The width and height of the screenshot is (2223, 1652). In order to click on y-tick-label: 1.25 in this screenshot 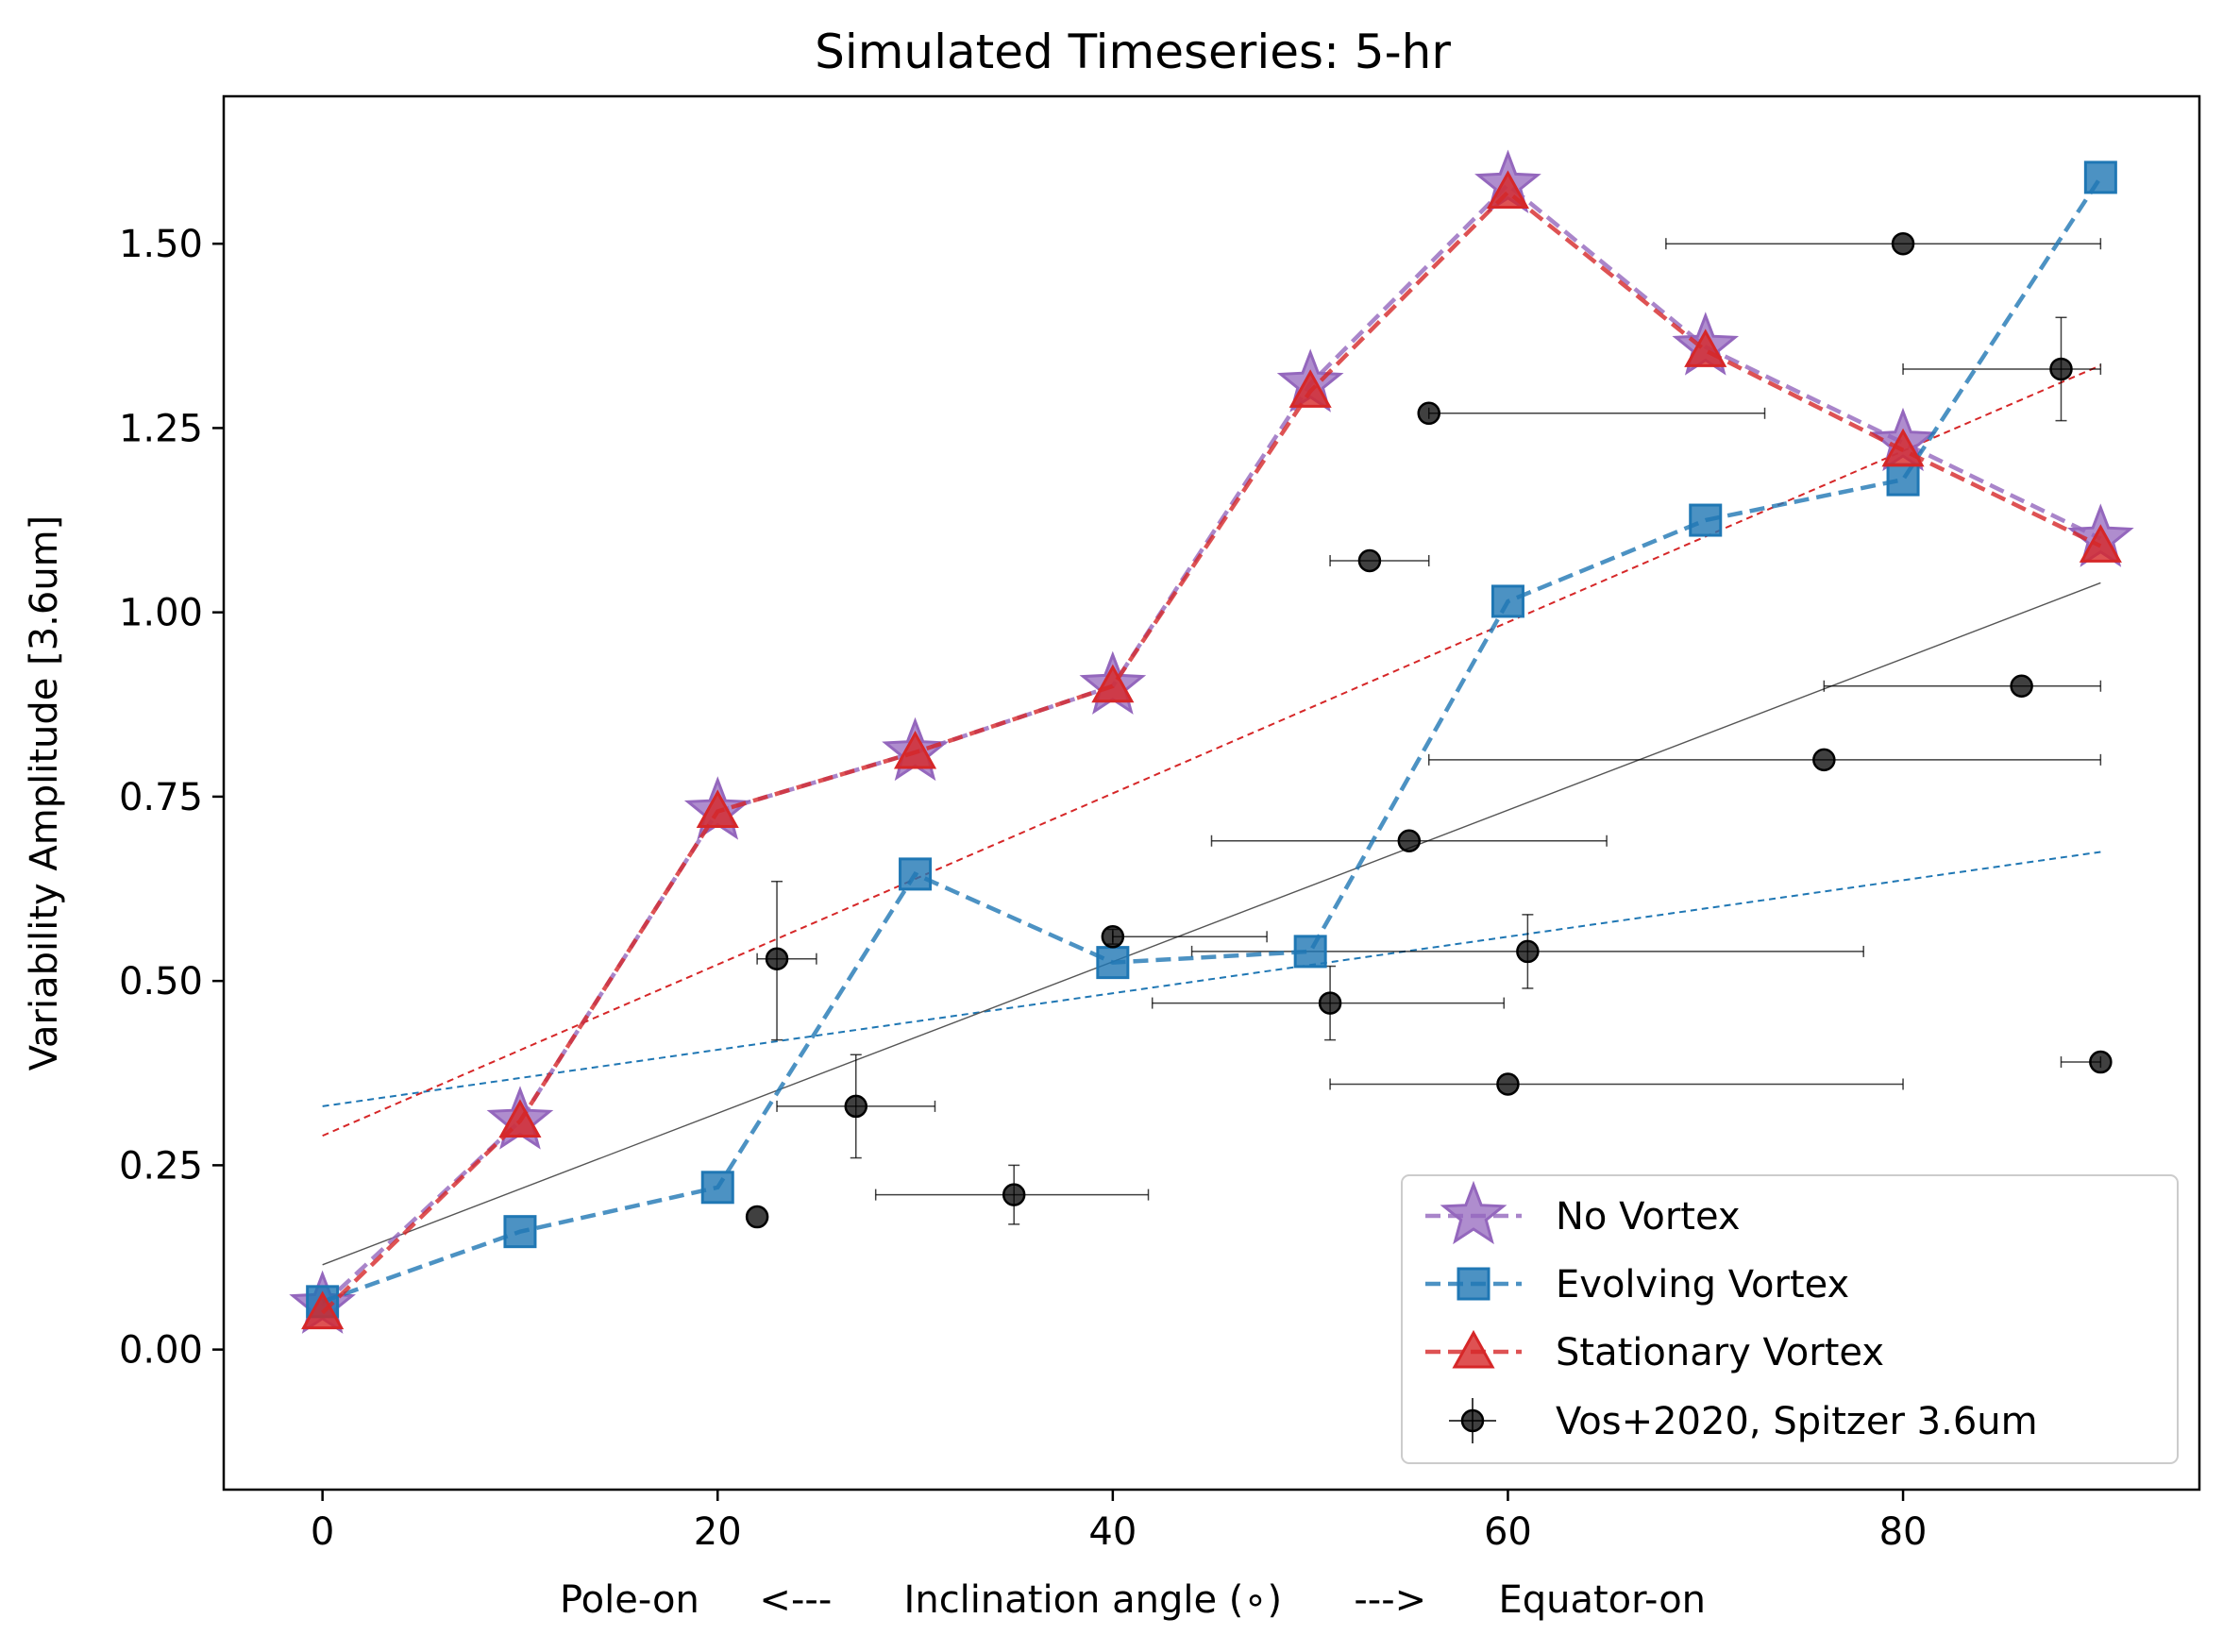, I will do `click(161, 428)`.